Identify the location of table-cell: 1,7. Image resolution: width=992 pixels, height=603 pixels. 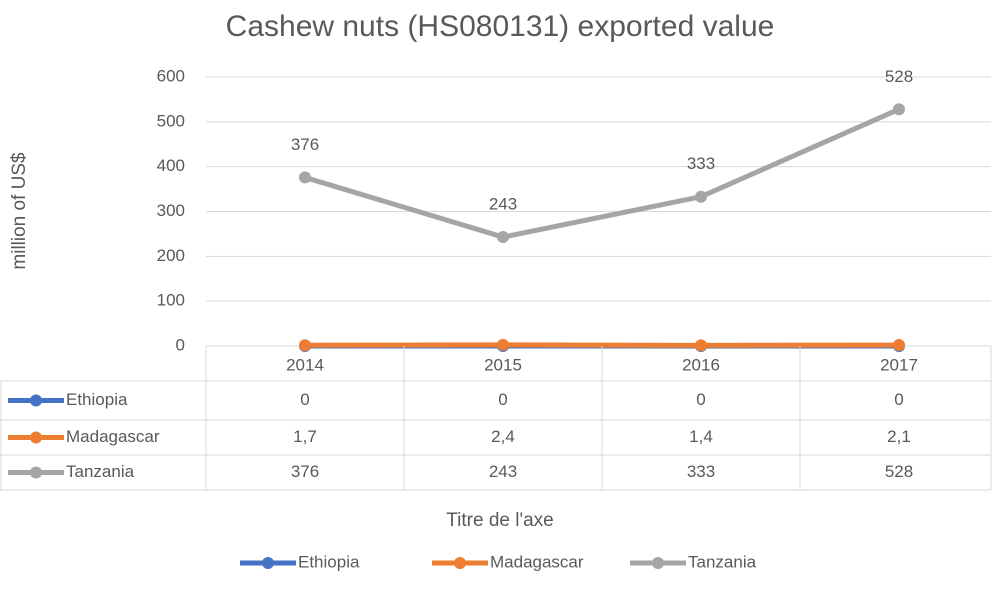
(305, 436).